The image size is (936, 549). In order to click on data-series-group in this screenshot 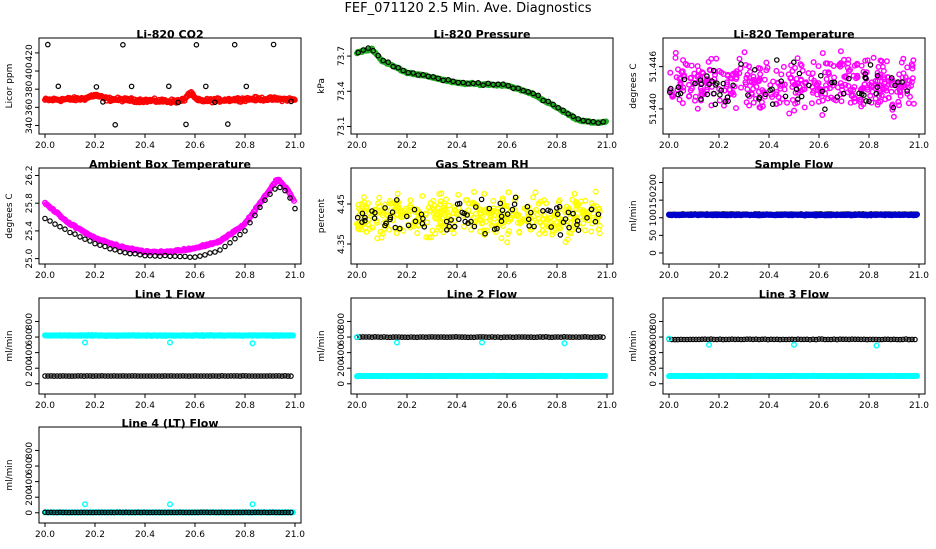, I will do `click(791, 84)`.